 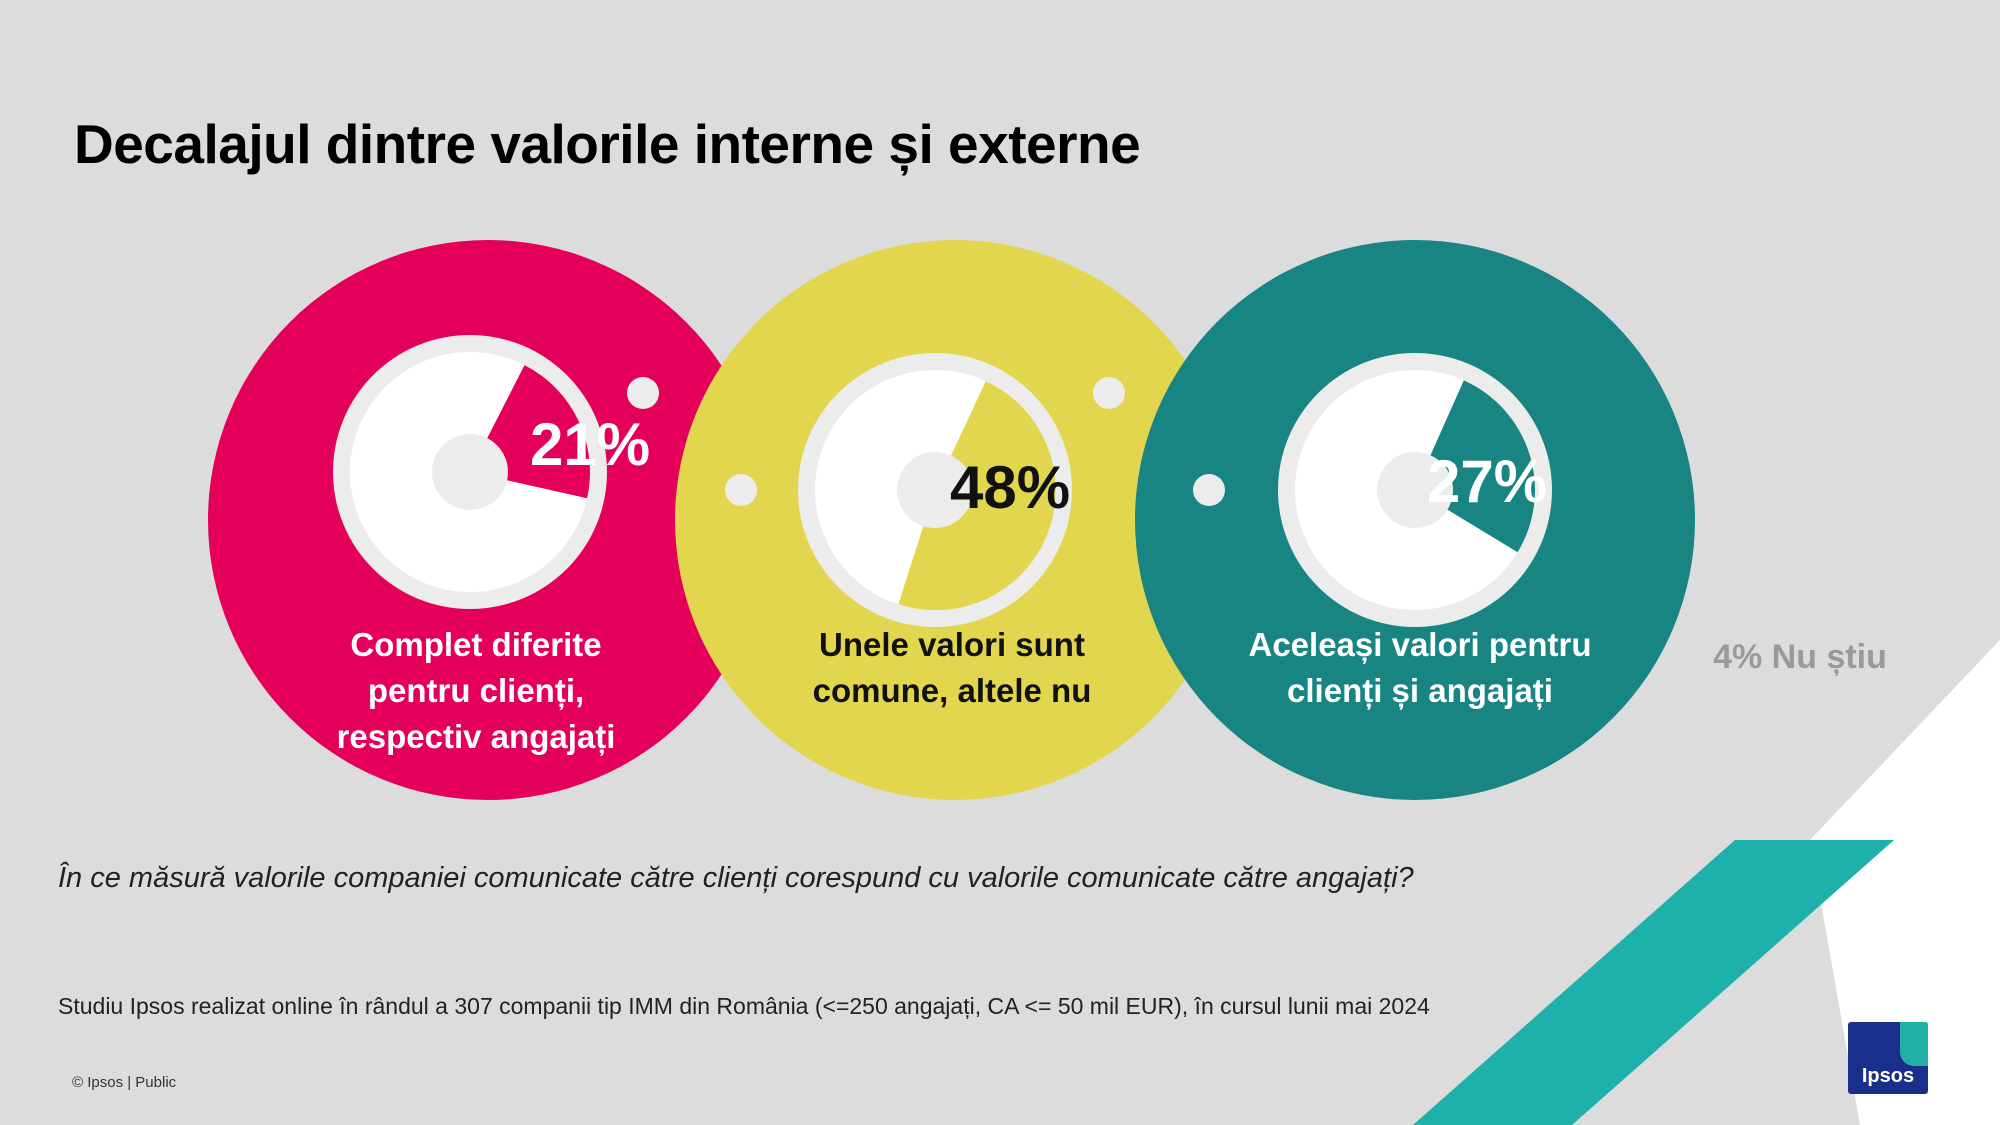 I want to click on logo-text: Ipsos, so click(x=1888, y=1076).